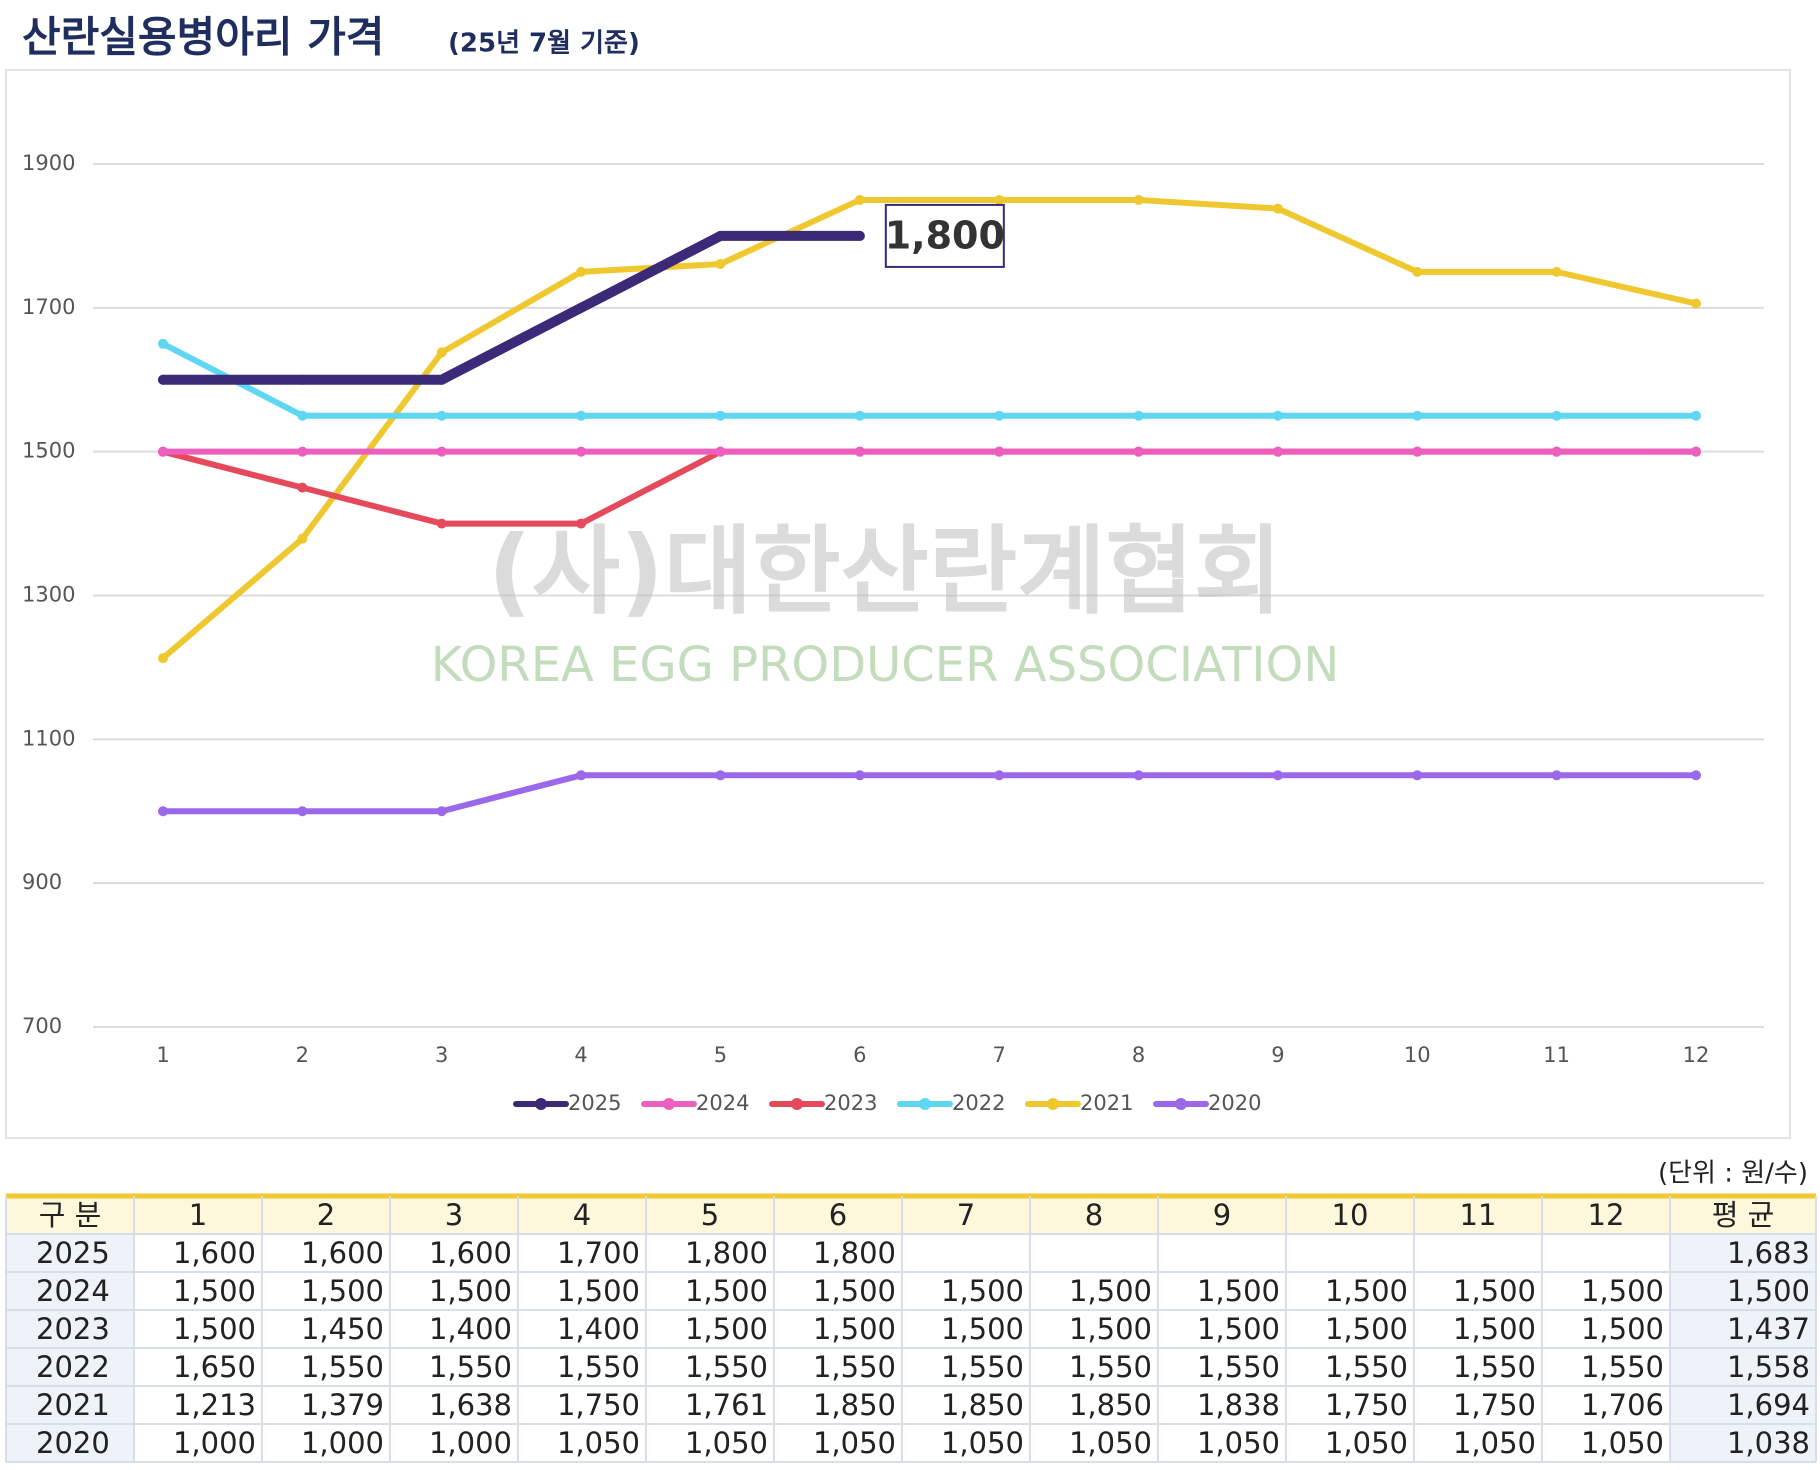 The height and width of the screenshot is (1470, 1820). Describe the element at coordinates (203, 37) in the screenshot. I see `chart-title: 산란실용병아리 가격` at that location.